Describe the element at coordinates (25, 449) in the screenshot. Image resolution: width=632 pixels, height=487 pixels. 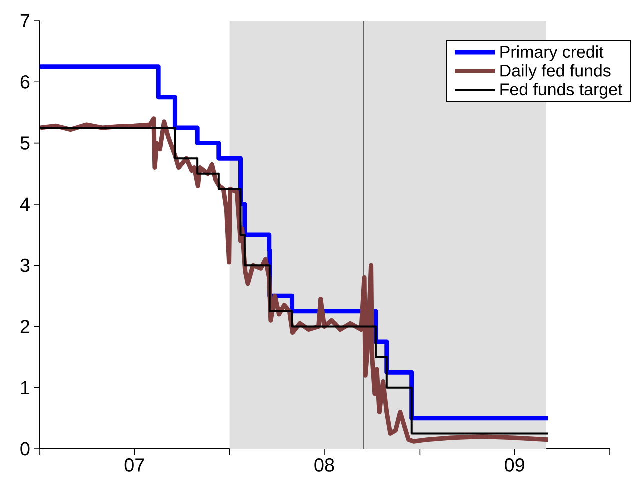
I see `y-tick-label: 0` at that location.